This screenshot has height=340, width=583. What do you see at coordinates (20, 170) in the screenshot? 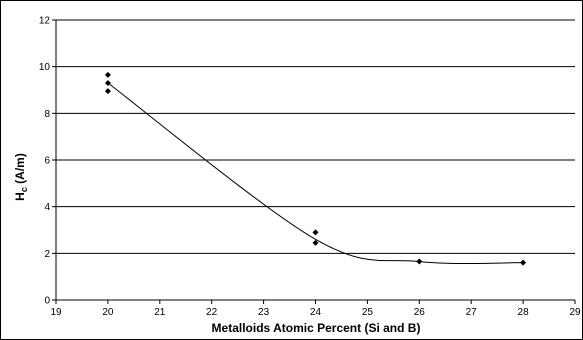
I see `y-axis-title-unit: (A/m)` at bounding box center [20, 170].